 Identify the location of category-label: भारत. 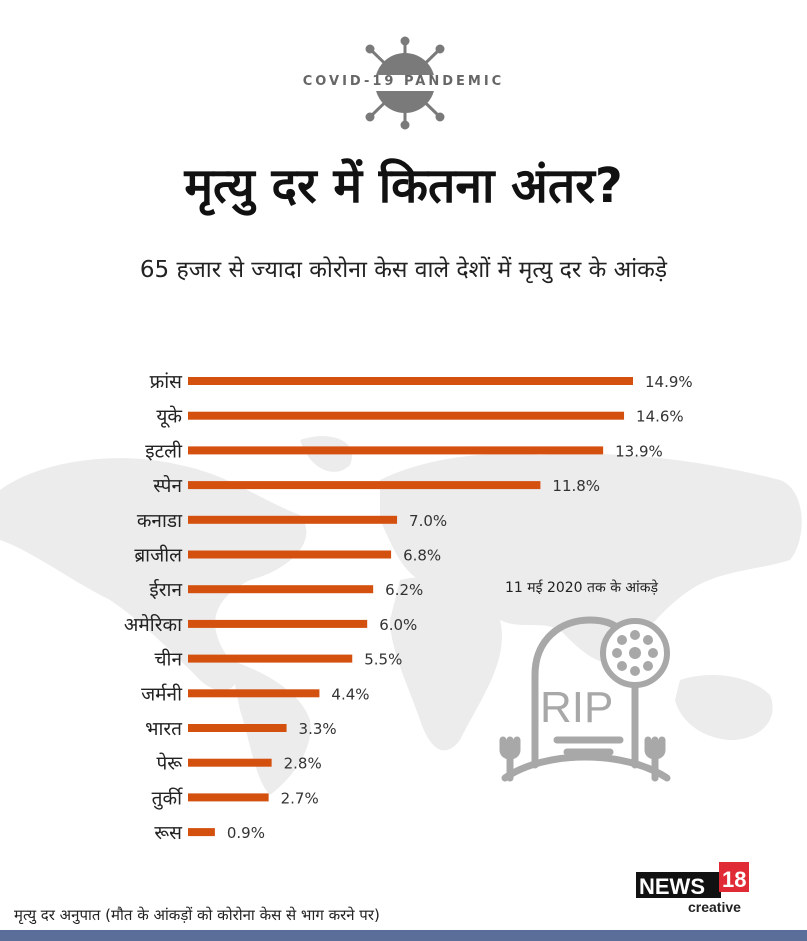
(164, 729).